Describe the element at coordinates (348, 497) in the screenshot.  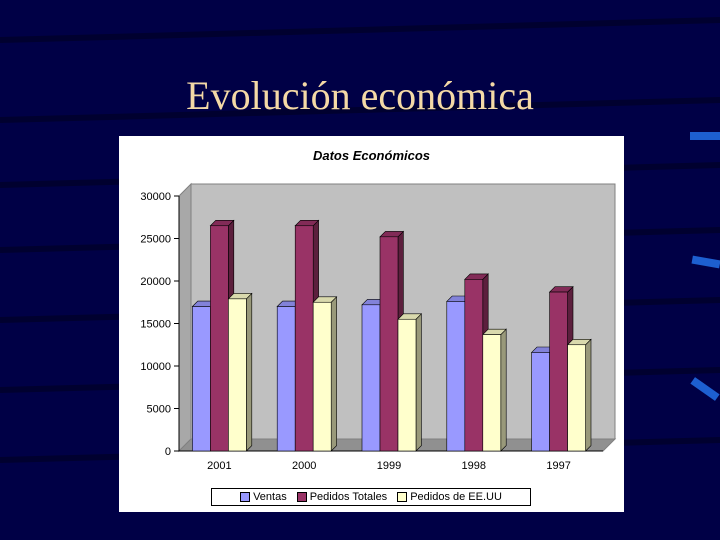
I see `legend-label: Pedidos Totales` at that location.